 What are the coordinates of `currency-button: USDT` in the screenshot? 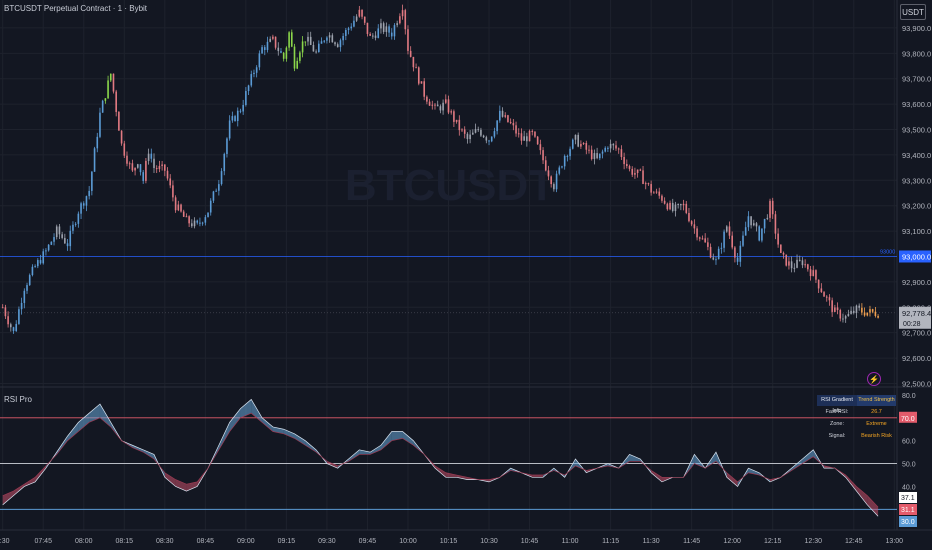 It's located at (913, 12).